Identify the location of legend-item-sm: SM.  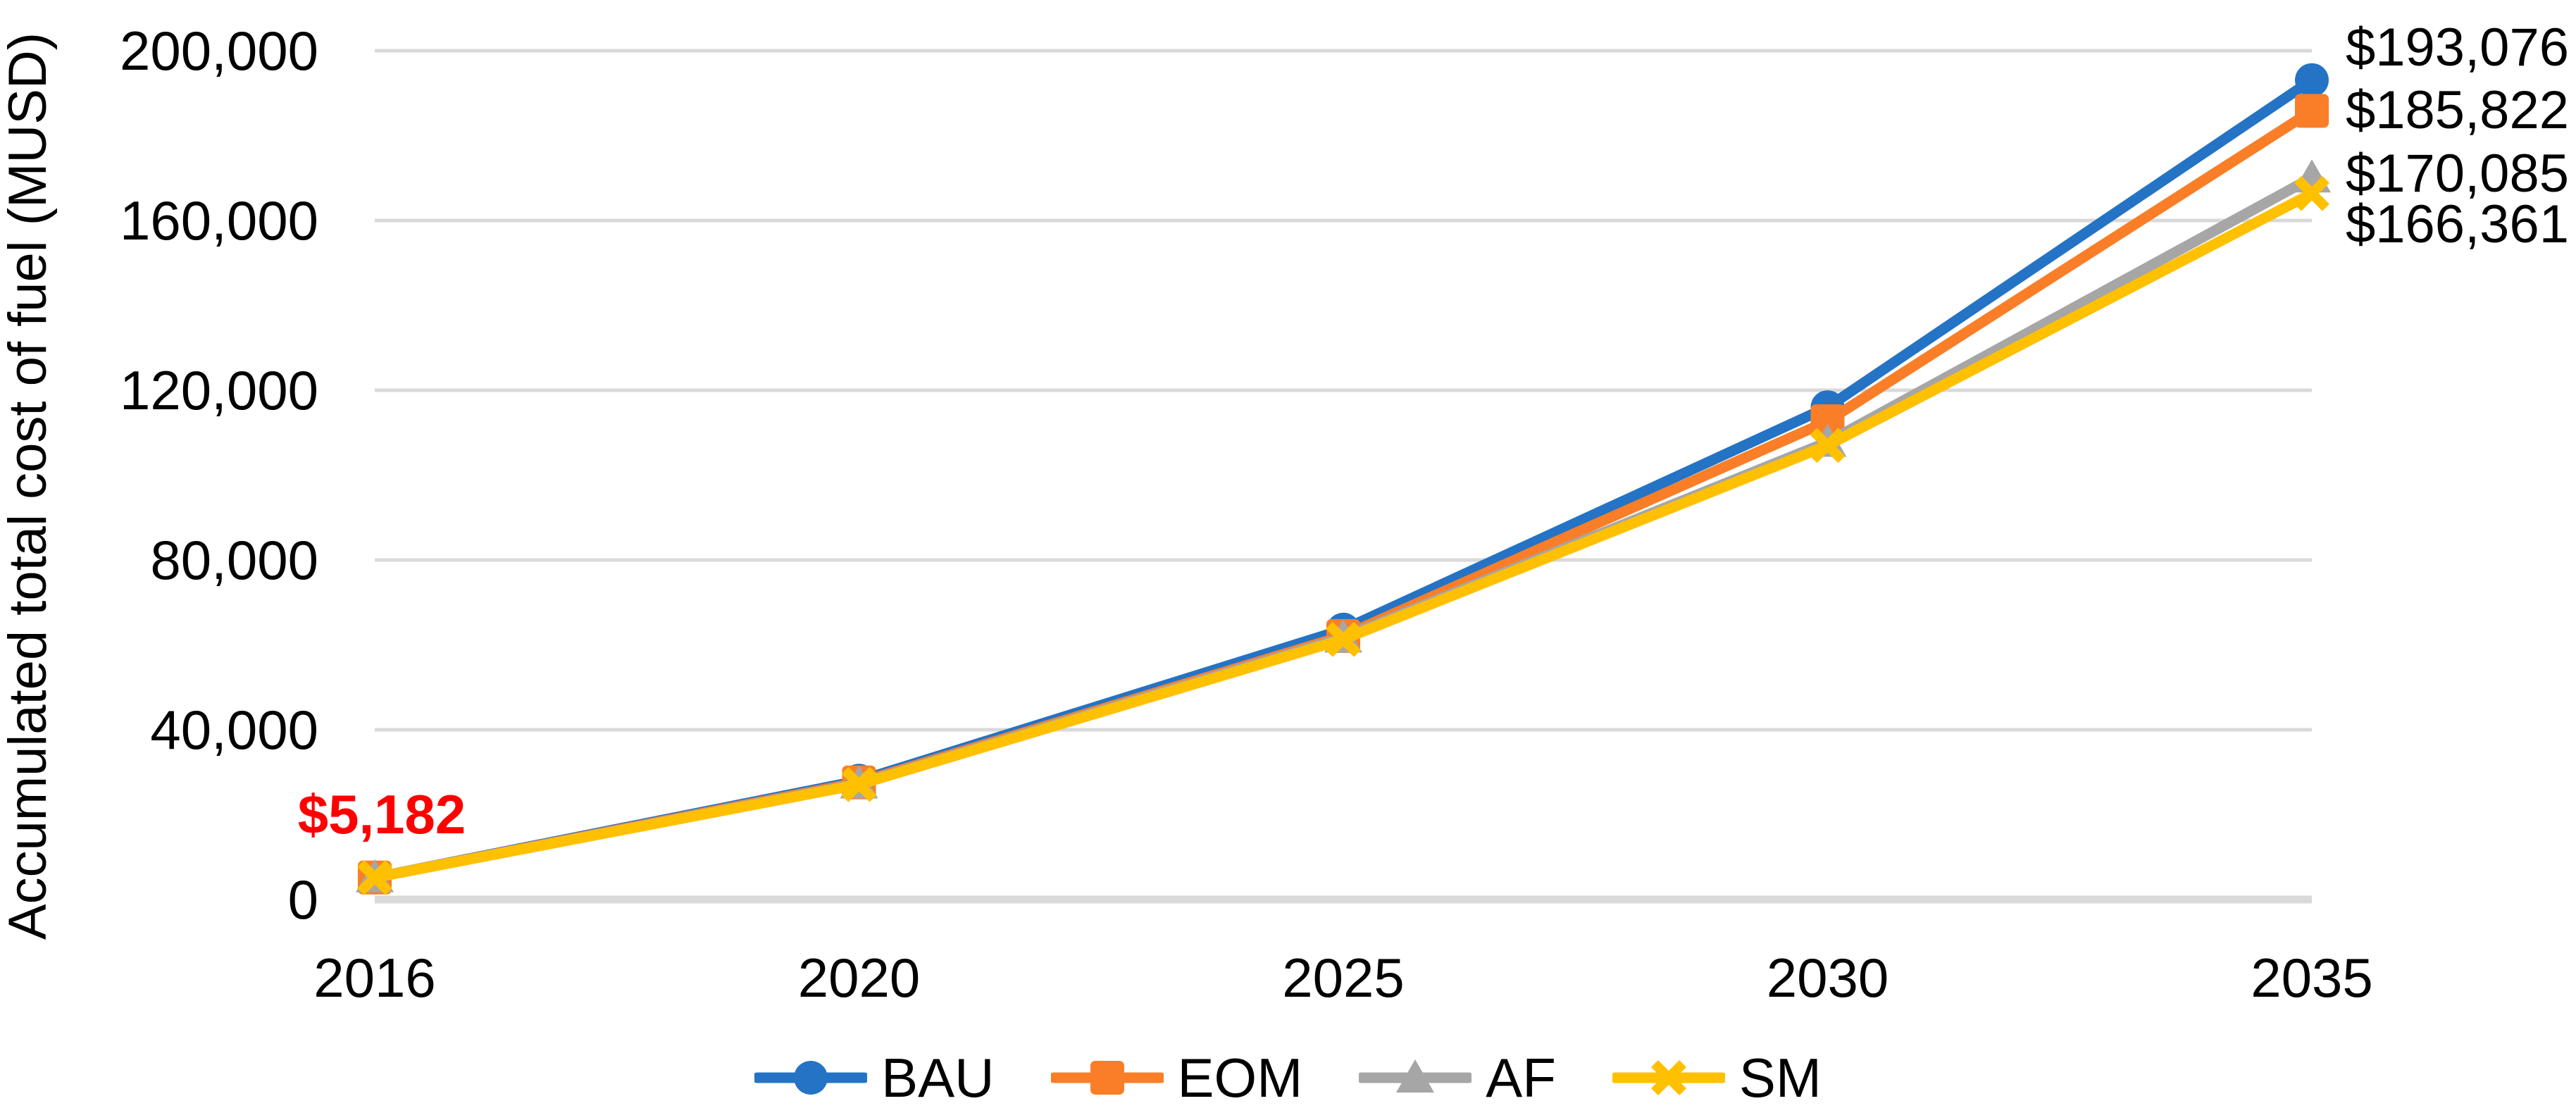
(1717, 1077).